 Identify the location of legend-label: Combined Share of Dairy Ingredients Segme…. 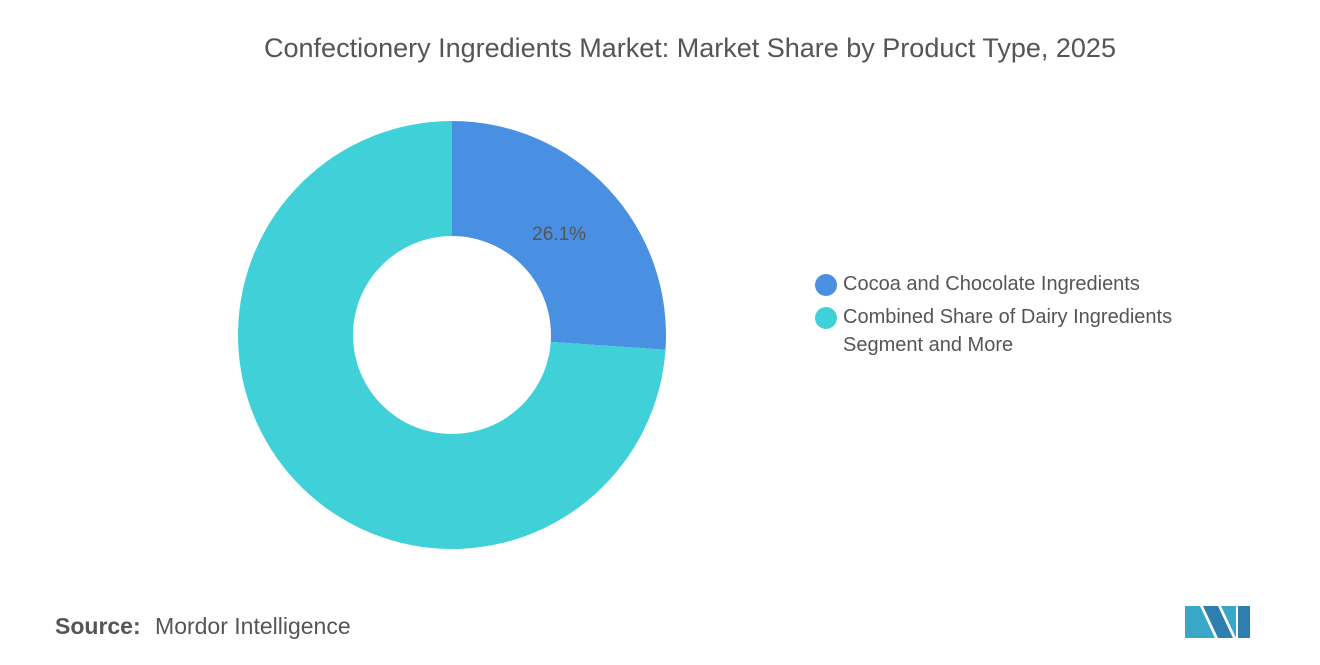
(1007, 331).